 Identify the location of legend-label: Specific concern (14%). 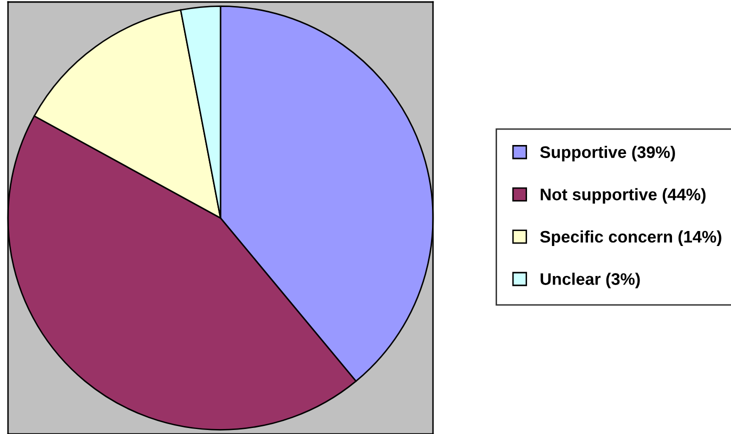
(631, 238).